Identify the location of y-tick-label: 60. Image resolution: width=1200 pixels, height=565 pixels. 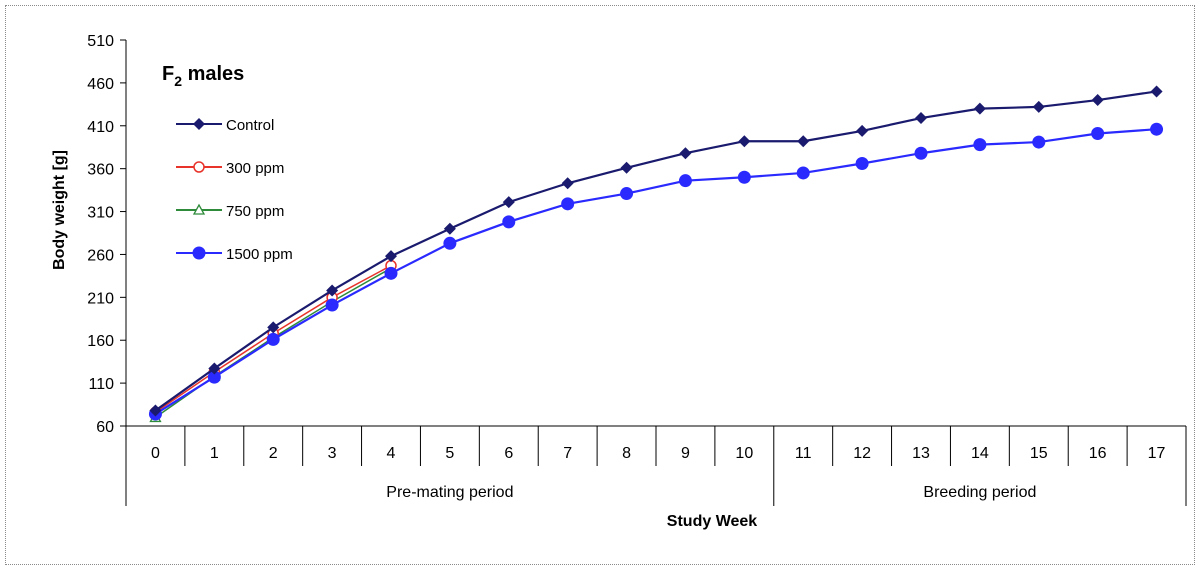
(105, 427).